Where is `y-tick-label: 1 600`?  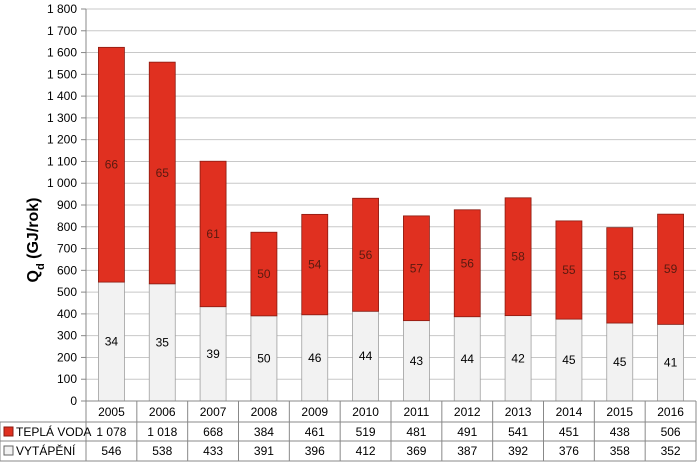 y-tick-label: 1 600 is located at coordinates (62, 53).